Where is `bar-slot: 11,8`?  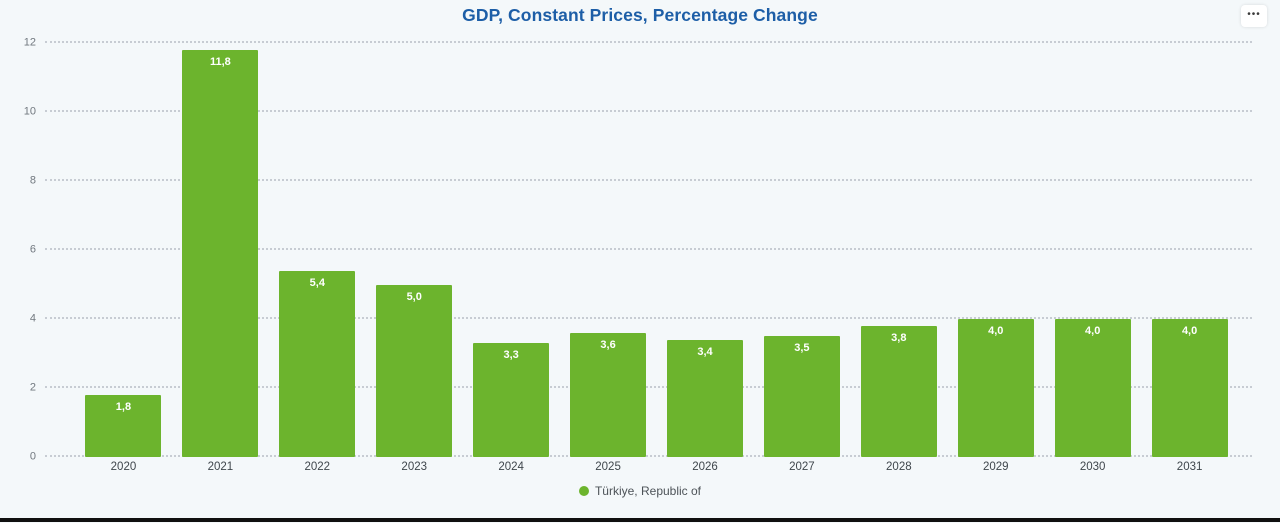
bar-slot: 11,8 is located at coordinates (220, 250).